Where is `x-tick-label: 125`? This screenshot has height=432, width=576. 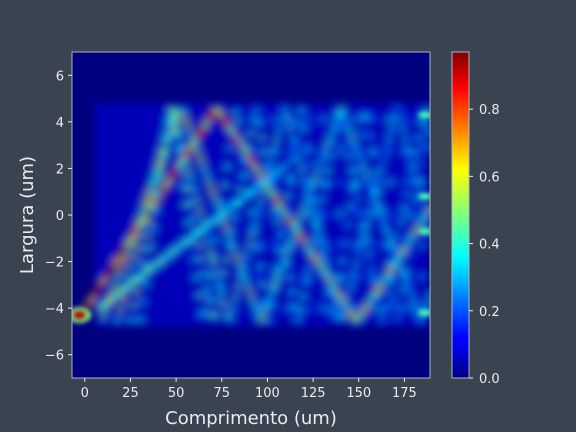 x-tick-label: 125 is located at coordinates (313, 393).